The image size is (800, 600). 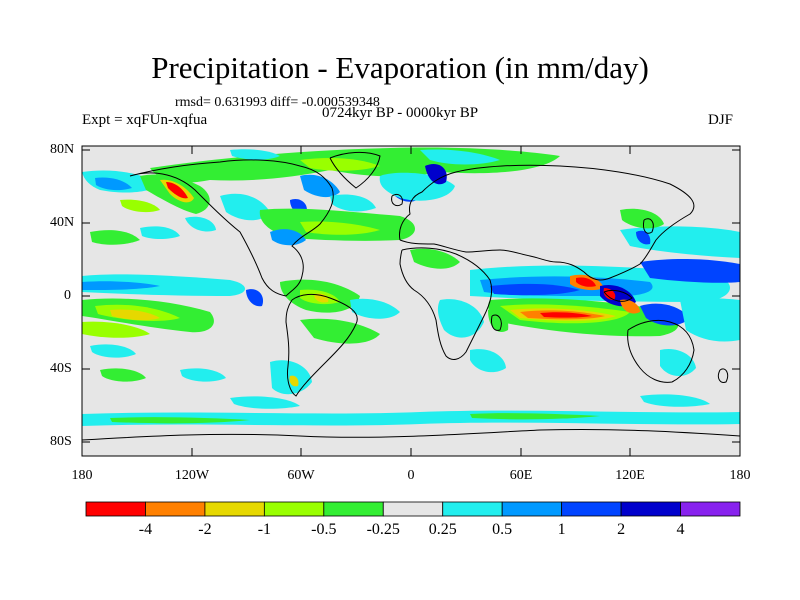 I want to click on s-atlantic-cyan, so click(x=375, y=308).